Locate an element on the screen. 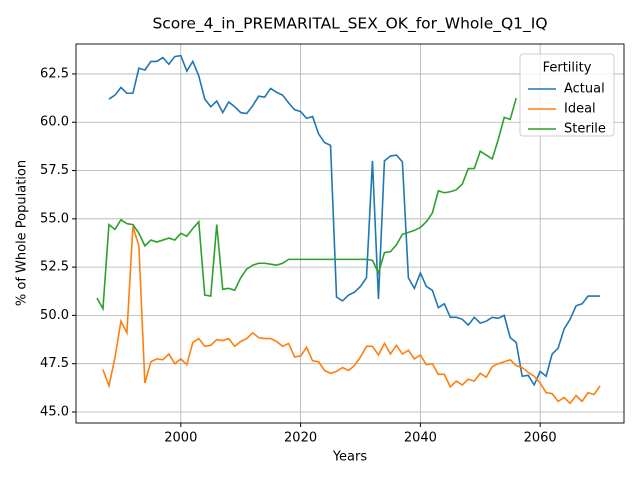  x-tick-label: 2000 is located at coordinates (180, 438).